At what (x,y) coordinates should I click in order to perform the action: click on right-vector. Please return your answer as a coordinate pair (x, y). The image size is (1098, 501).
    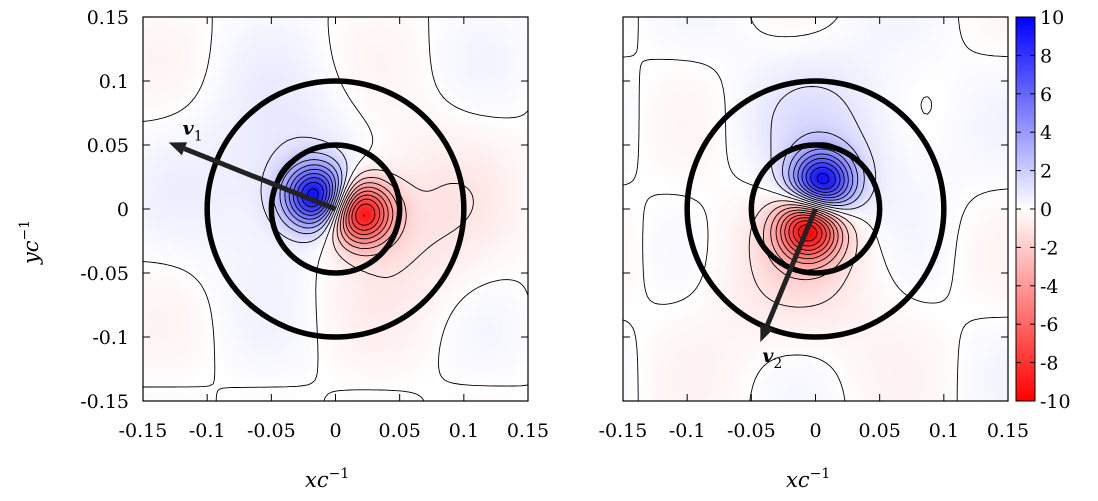
    Looking at the image, I should click on (789, 275).